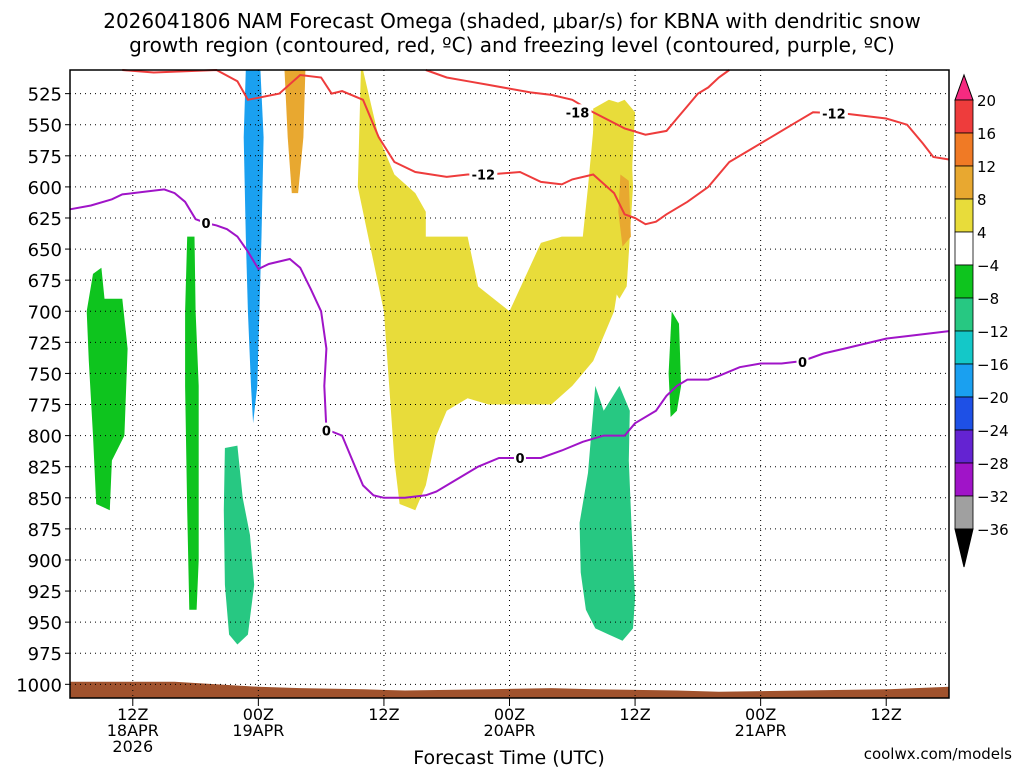  Describe the element at coordinates (964, 87) in the screenshot. I see `colorbar-top-arrow` at that location.